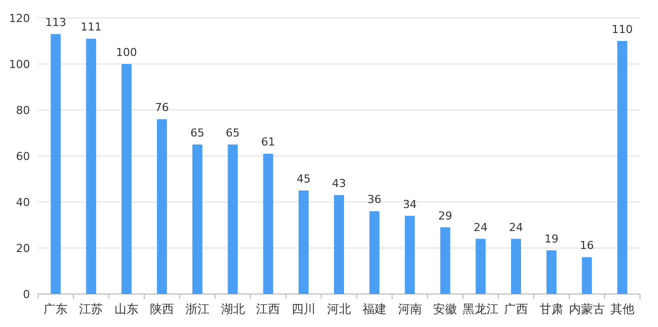 Image resolution: width=658 pixels, height=327 pixels. Describe the element at coordinates (339, 309) in the screenshot. I see `x-tick-label: 河北` at that location.